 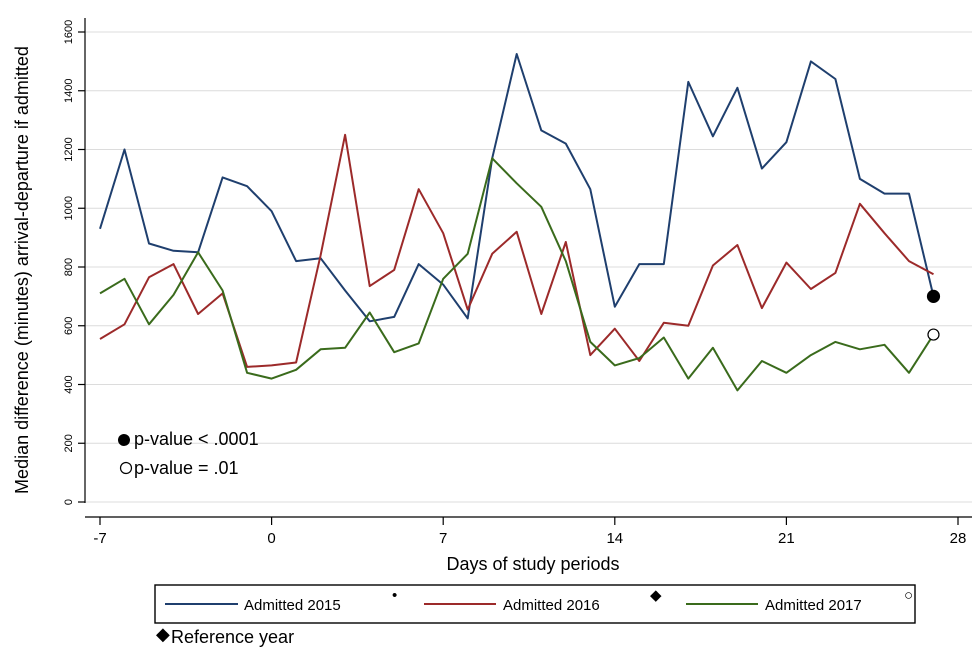 What do you see at coordinates (933, 296) in the screenshot?
I see `endpoint-filled-marker` at bounding box center [933, 296].